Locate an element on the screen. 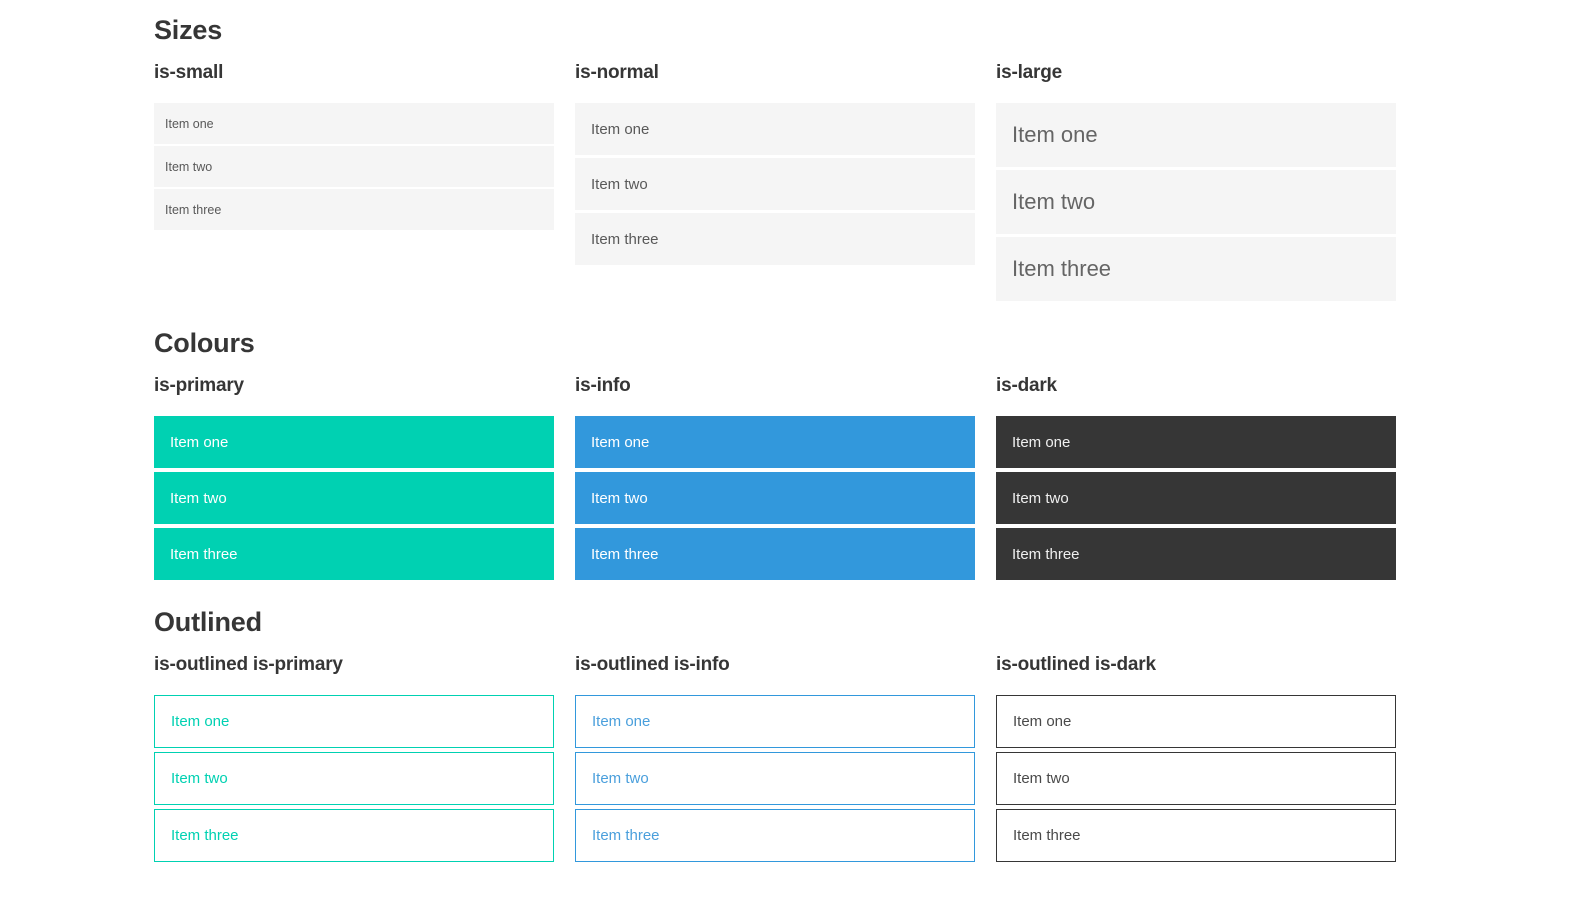 The width and height of the screenshot is (1595, 897). item-list-info: Item one Item two Item three is located at coordinates (775, 498).